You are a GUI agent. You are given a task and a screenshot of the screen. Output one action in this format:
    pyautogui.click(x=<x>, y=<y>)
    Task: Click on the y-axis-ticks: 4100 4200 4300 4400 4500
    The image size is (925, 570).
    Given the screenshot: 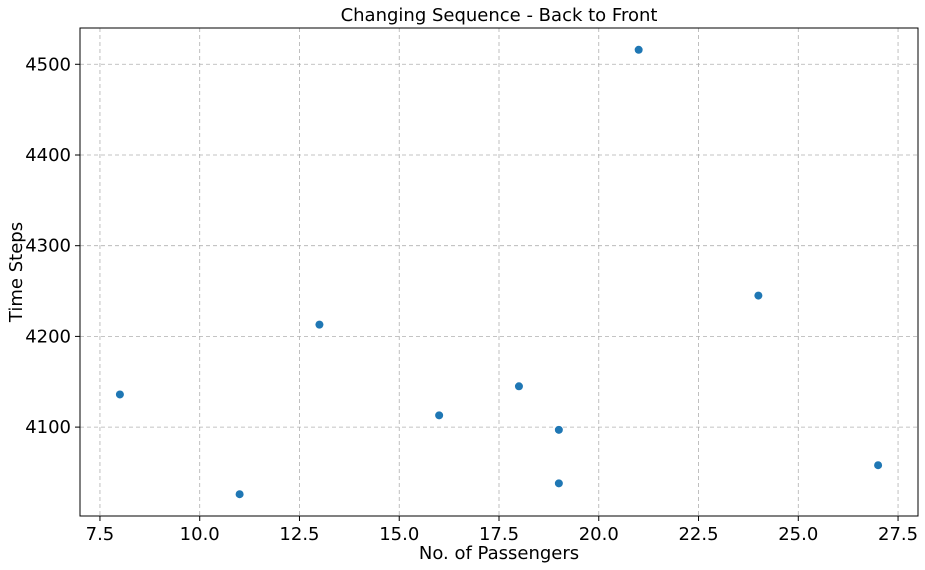 What is the action you would take?
    pyautogui.click(x=52, y=246)
    